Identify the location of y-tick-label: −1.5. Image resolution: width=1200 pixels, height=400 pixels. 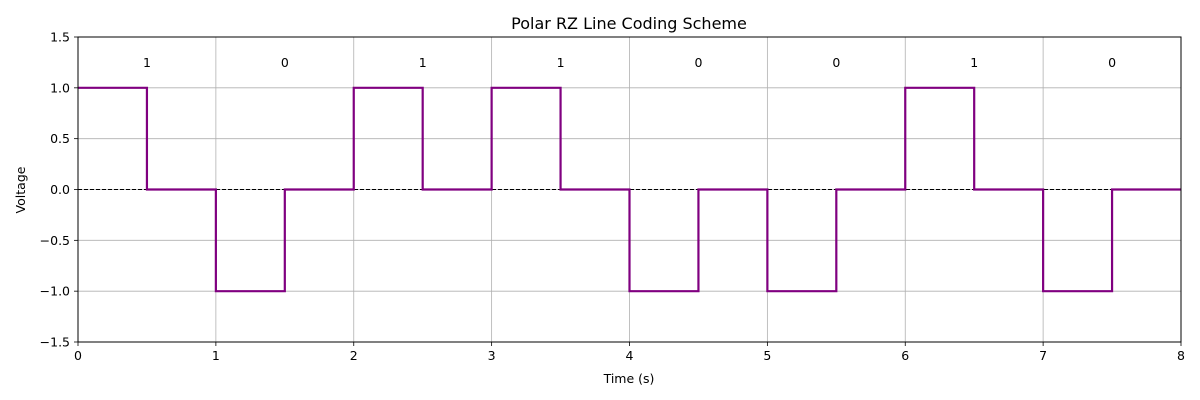
(55, 342).